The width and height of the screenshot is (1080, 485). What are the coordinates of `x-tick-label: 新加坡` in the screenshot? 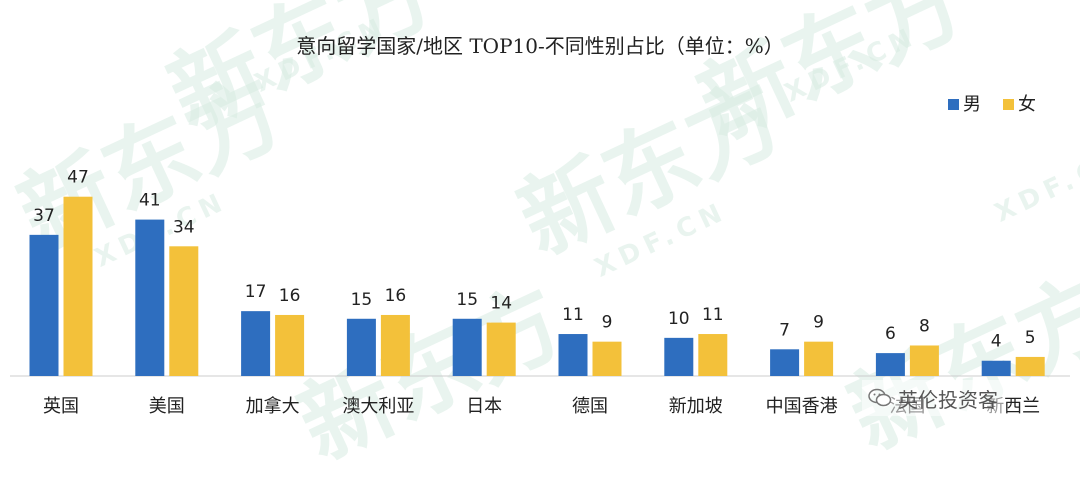 It's located at (696, 406).